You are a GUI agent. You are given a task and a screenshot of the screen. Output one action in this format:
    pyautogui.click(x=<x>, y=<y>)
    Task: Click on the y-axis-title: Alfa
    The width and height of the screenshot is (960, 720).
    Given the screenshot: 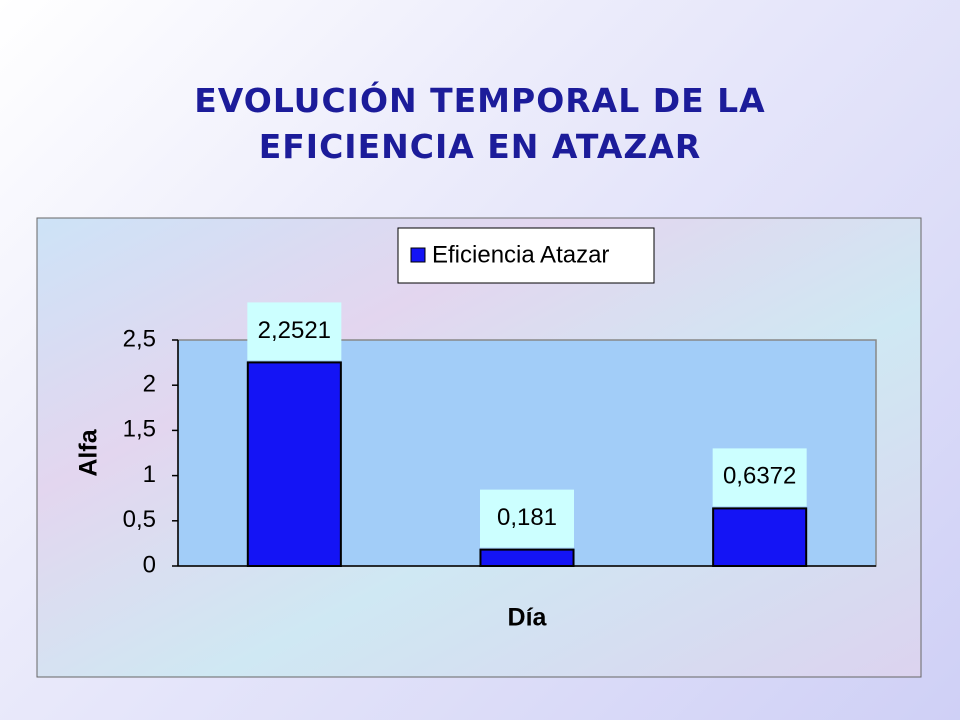 What is the action you would take?
    pyautogui.click(x=89, y=452)
    